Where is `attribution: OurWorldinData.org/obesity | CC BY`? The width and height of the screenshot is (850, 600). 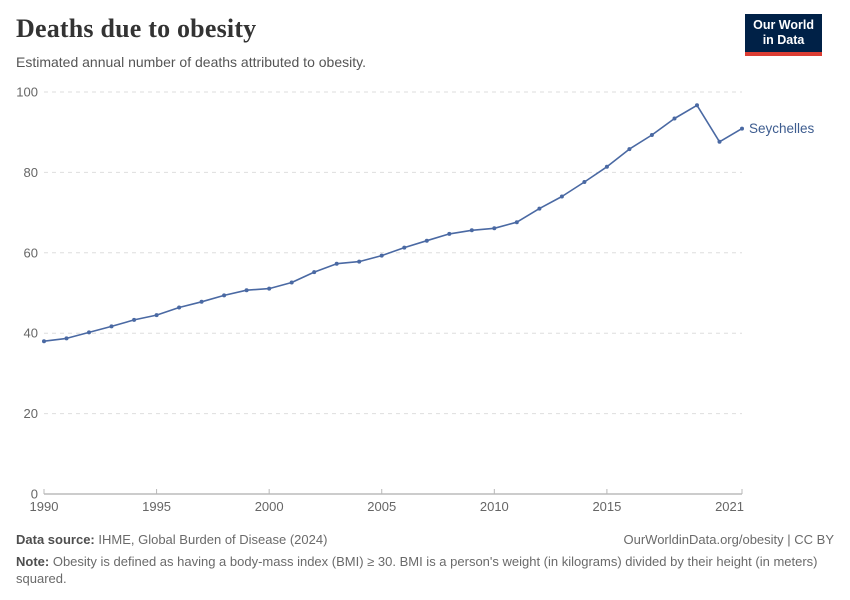 attribution: OurWorldinData.org/obesity | CC BY is located at coordinates (729, 539).